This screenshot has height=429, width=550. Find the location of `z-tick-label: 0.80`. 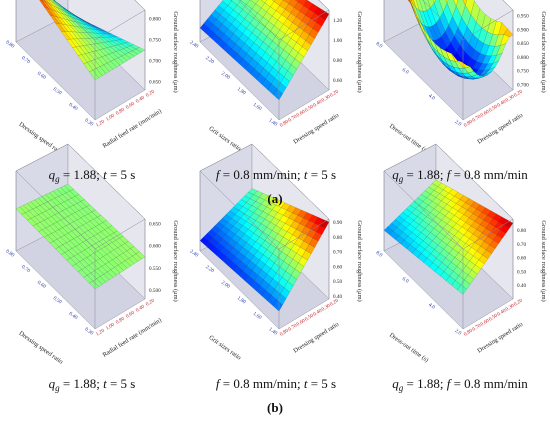

z-tick-label: 0.80 is located at coordinates (521, 231).